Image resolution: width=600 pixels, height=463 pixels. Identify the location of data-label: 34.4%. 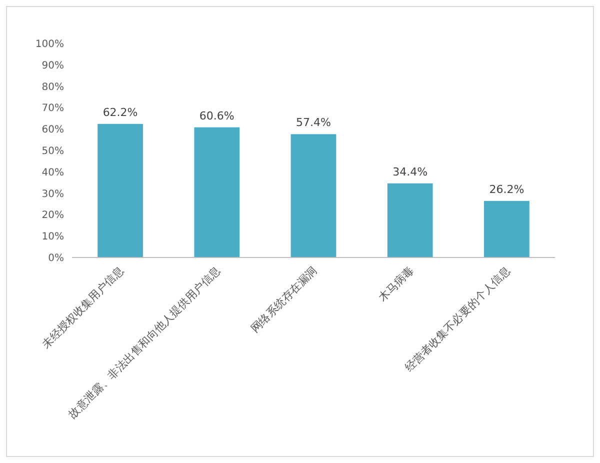
(410, 171).